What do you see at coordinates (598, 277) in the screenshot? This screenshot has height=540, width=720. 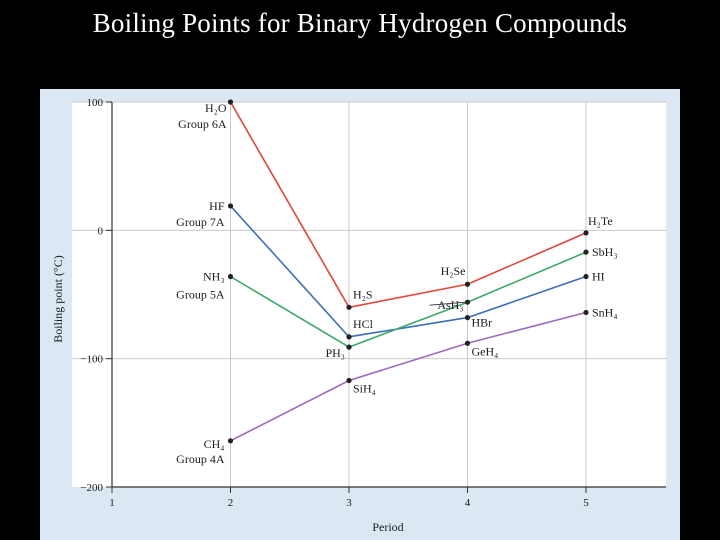 I see `compound-label: HI` at bounding box center [598, 277].